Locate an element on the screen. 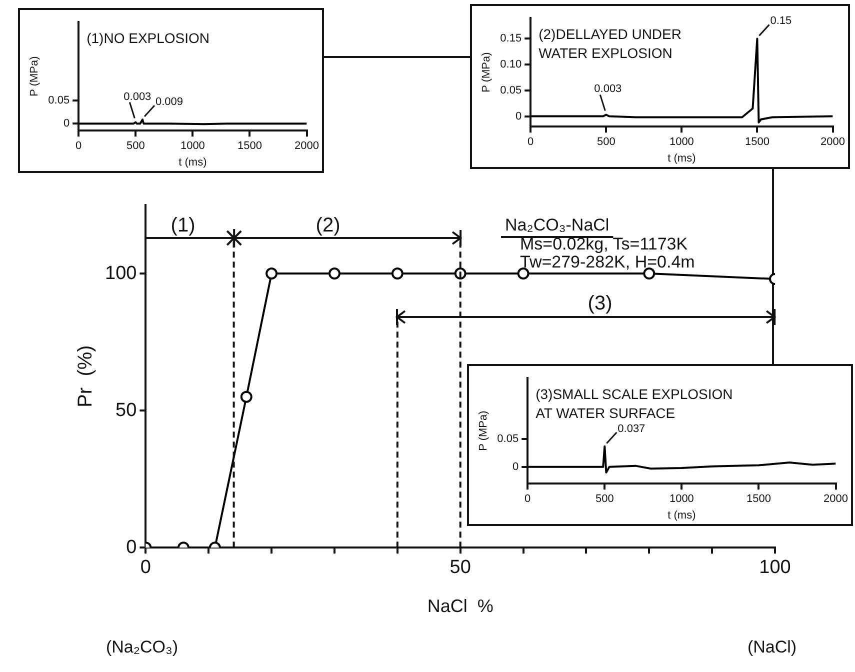  y-tick-label: 100 is located at coordinates (121, 273).